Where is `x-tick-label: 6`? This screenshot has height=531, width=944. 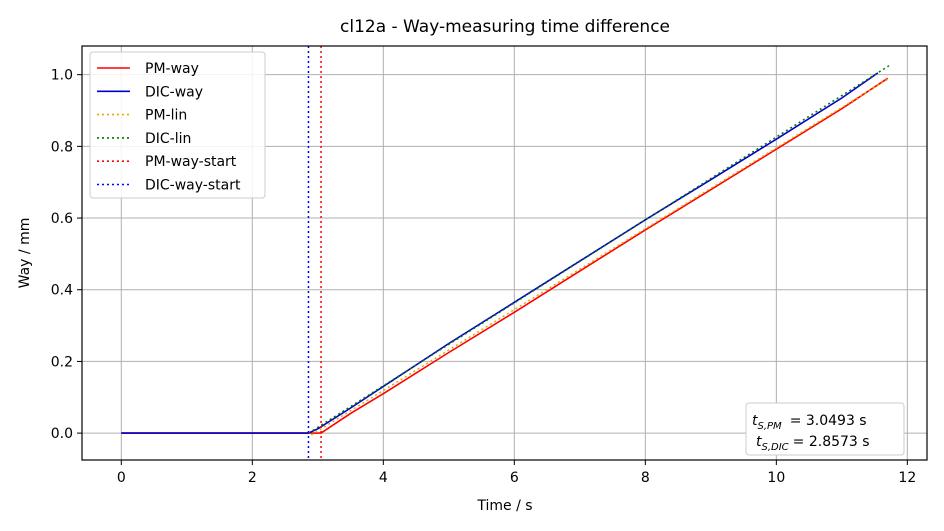 x-tick-label: 6 is located at coordinates (514, 478).